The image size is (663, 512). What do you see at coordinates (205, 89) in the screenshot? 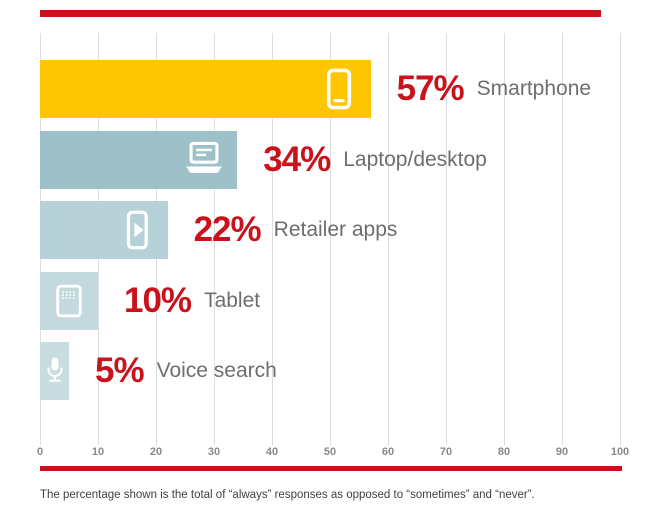
I see `bar-smartphone` at bounding box center [205, 89].